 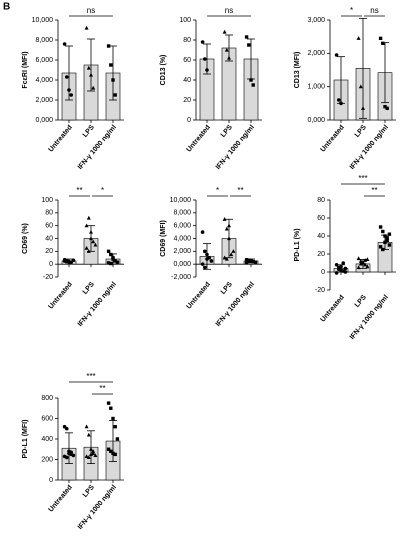 I want to click on y-tick-label: -20, so click(x=320, y=290).